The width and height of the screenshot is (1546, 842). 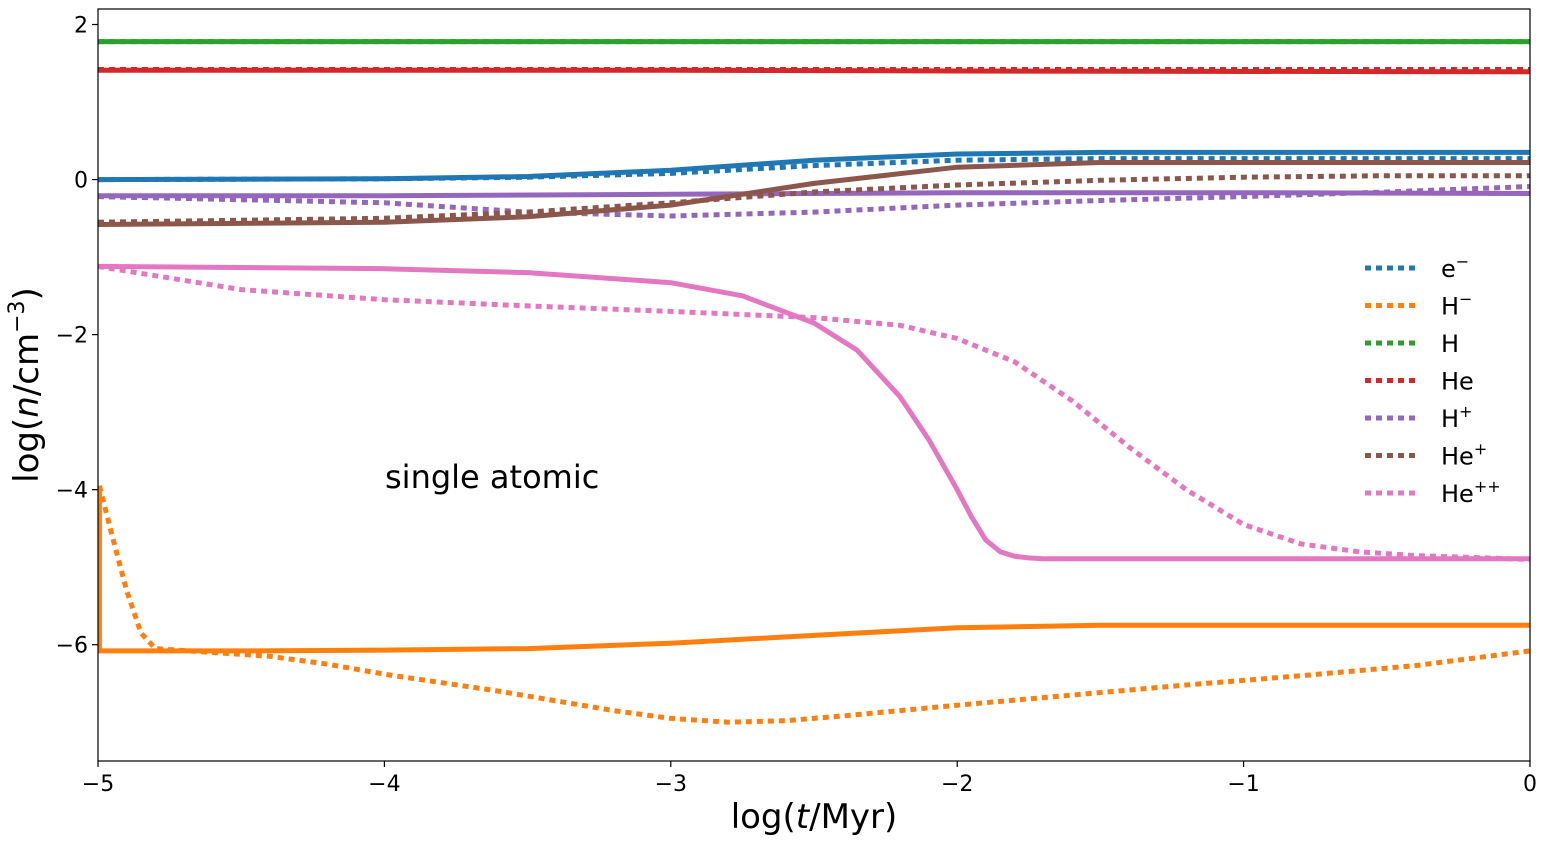 What do you see at coordinates (1456, 305) in the screenshot?
I see `legend-label-h-minus: H−` at bounding box center [1456, 305].